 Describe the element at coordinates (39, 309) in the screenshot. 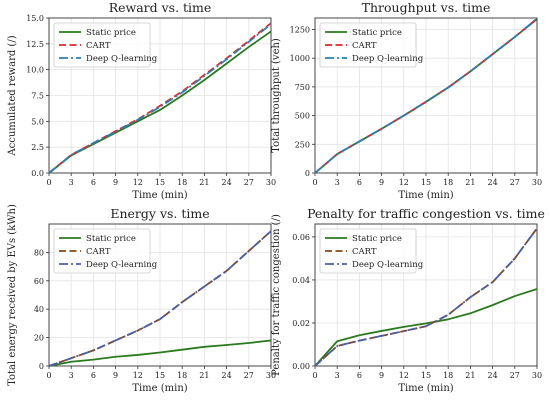

I see `y-tick-label: 40` at that location.